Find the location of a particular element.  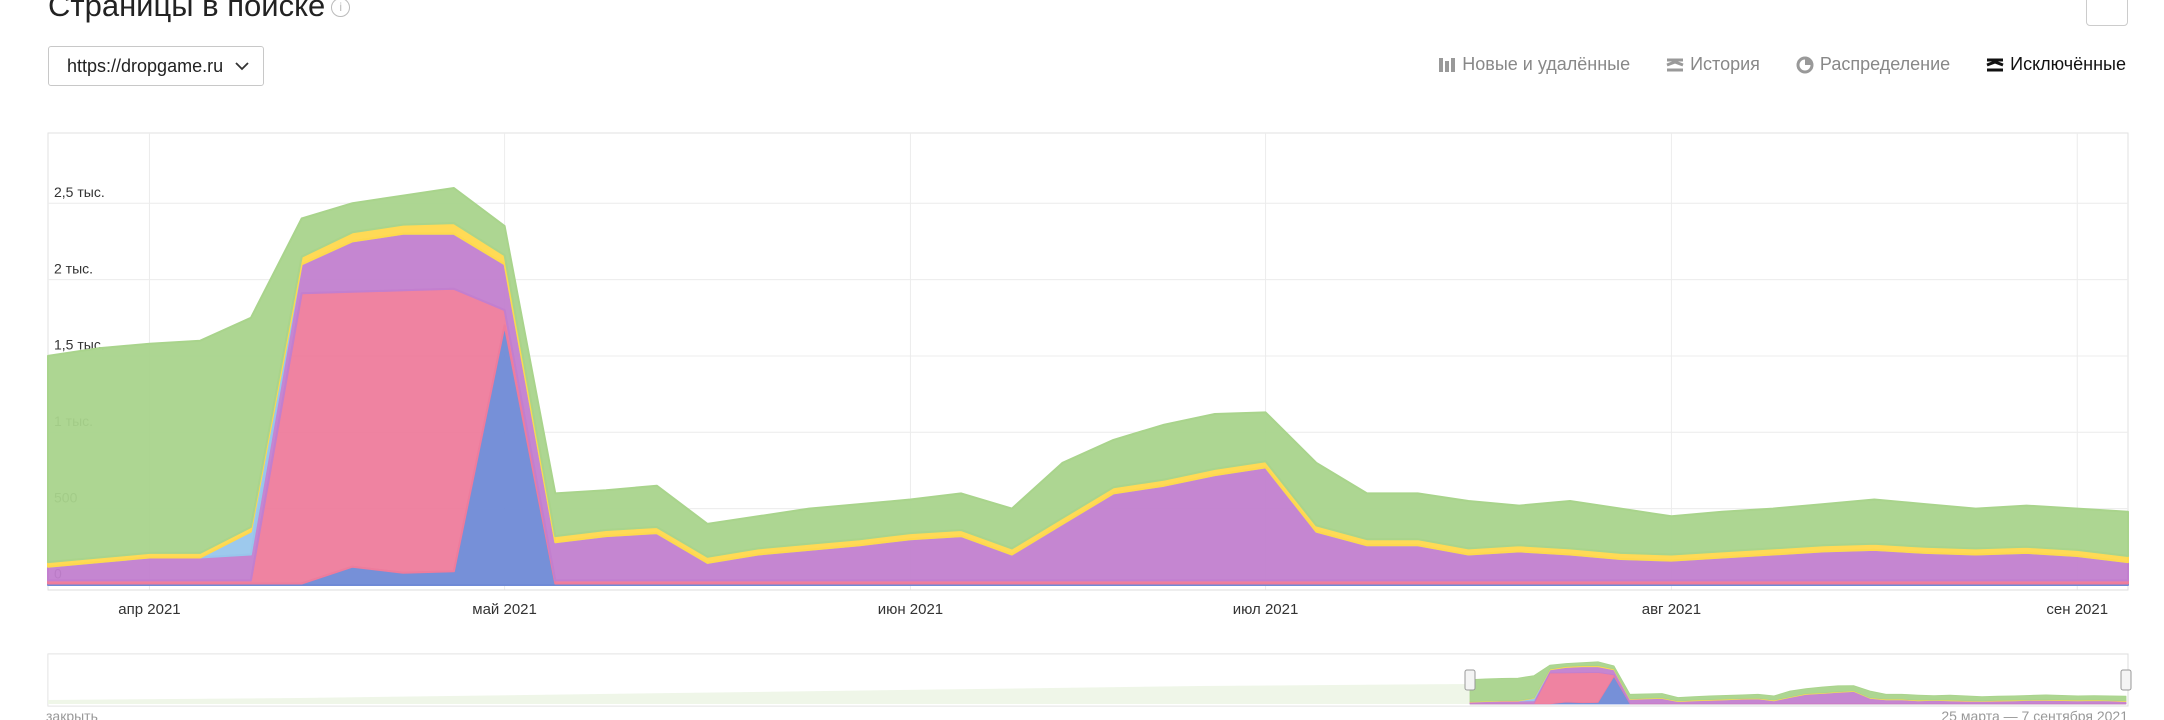

x-tick-label: апр 2021 is located at coordinates (149, 609).